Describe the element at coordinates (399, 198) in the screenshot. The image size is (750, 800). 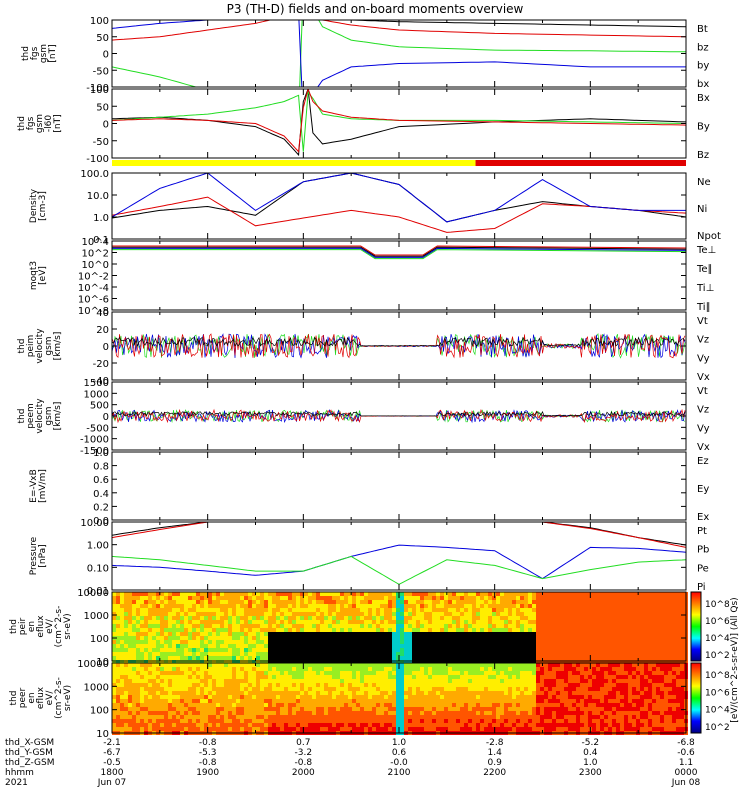
I see `series-line-ni` at that location.